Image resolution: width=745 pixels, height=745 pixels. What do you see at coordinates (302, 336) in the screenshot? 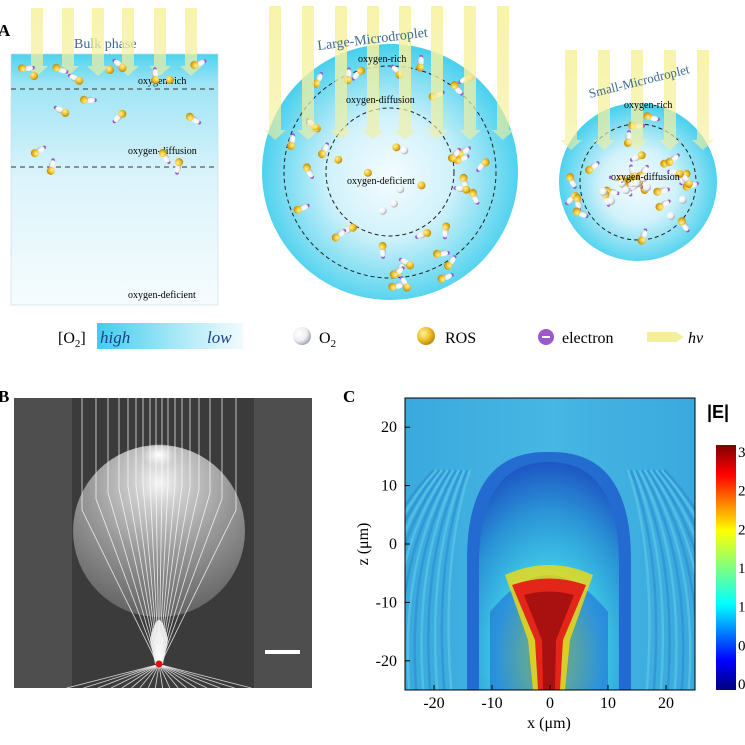
I see `o2-molecule-icon` at bounding box center [302, 336].